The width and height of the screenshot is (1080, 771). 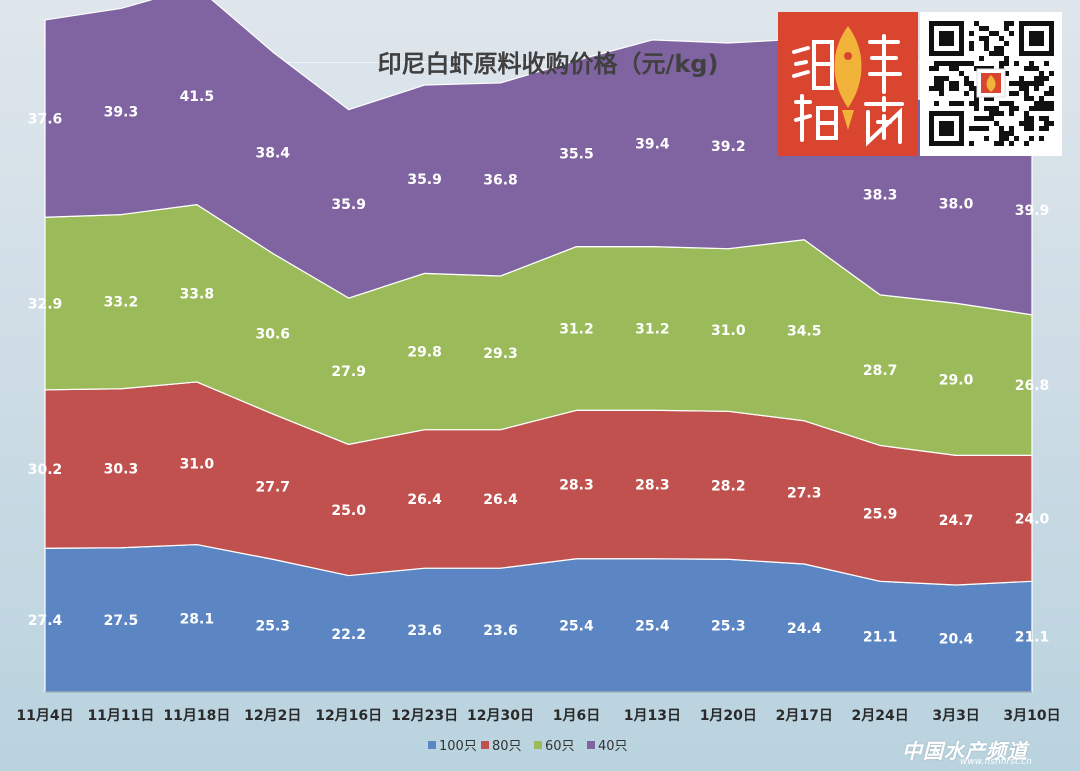 What do you see at coordinates (121, 469) in the screenshot?
I see `data-label: 30.3` at bounding box center [121, 469].